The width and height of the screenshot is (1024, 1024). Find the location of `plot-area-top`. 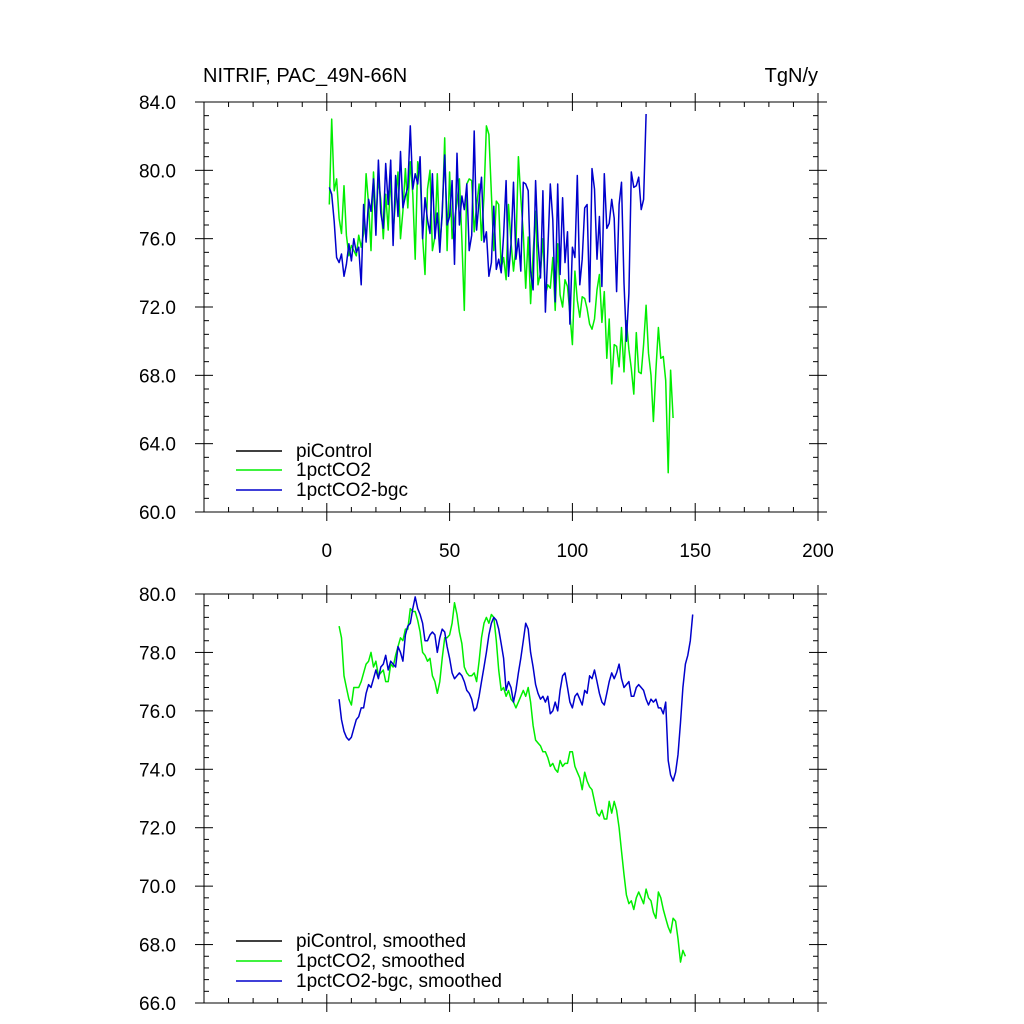

plot-area-top is located at coordinates (501, 293).